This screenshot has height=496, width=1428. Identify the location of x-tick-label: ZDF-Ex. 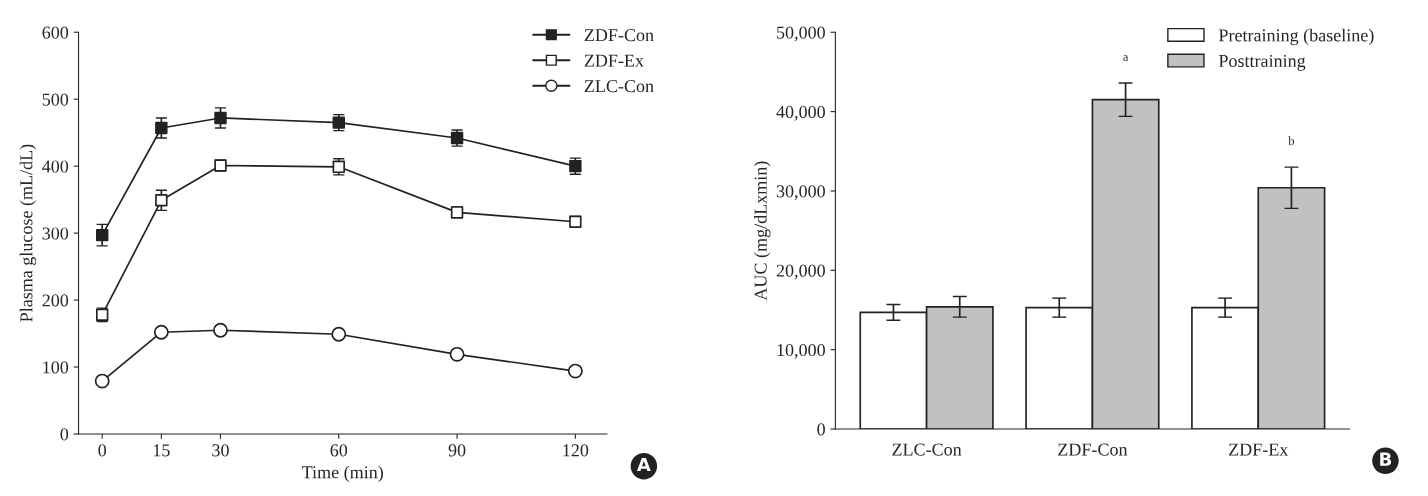
(1259, 449).